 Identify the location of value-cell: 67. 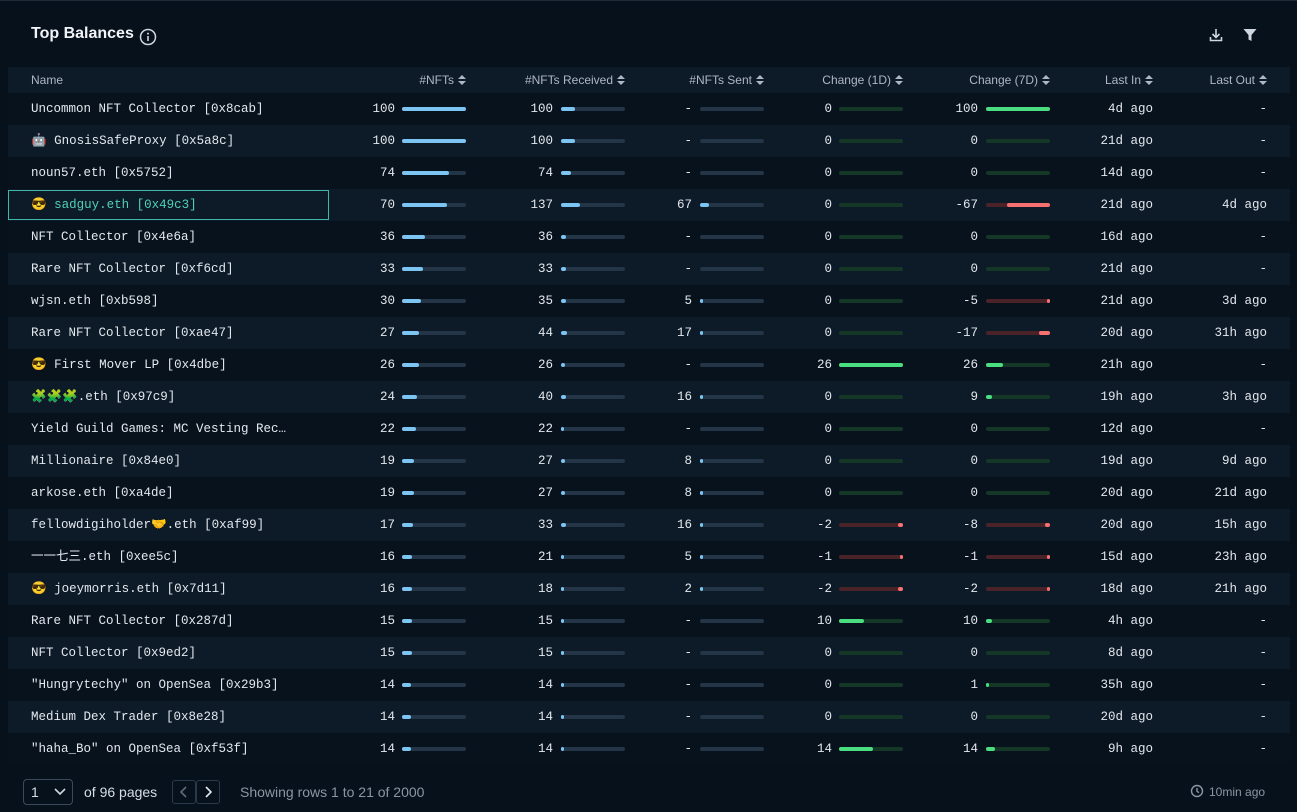
(684, 205).